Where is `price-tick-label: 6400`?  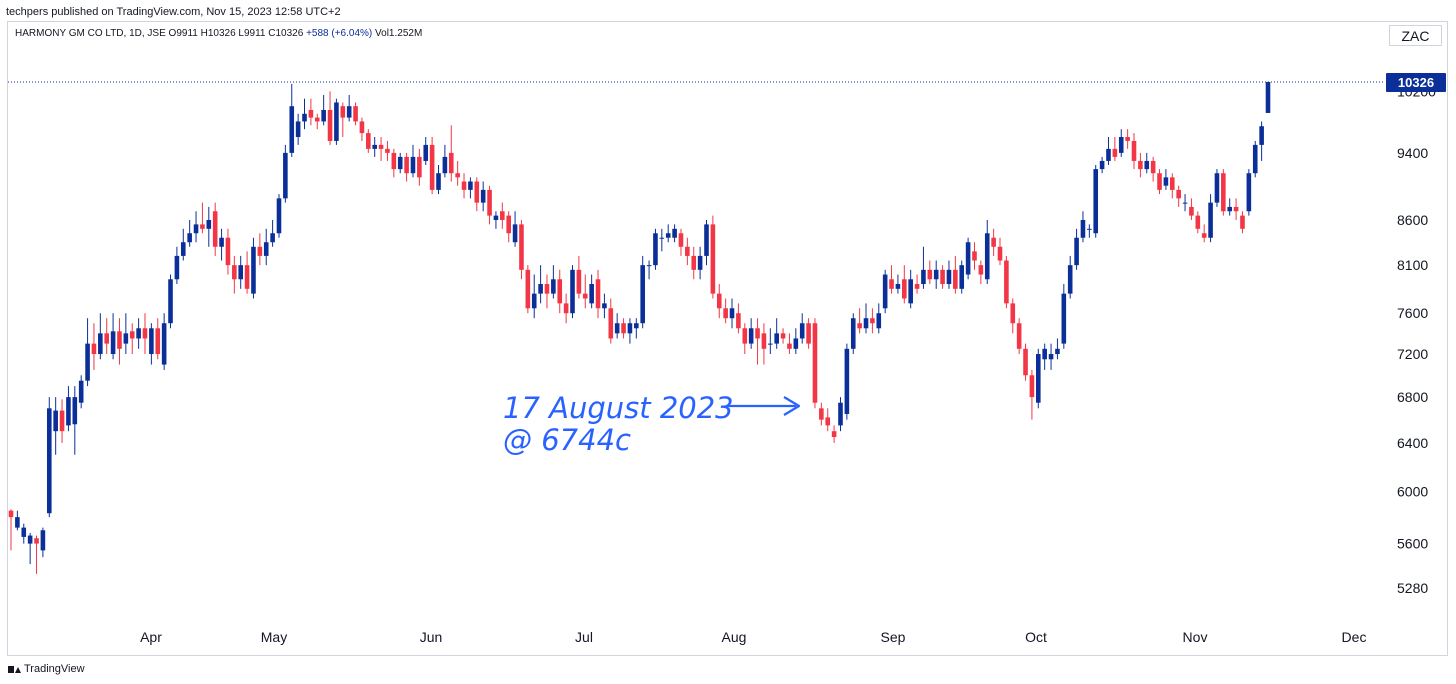
price-tick-label: 6400 is located at coordinates (1412, 443).